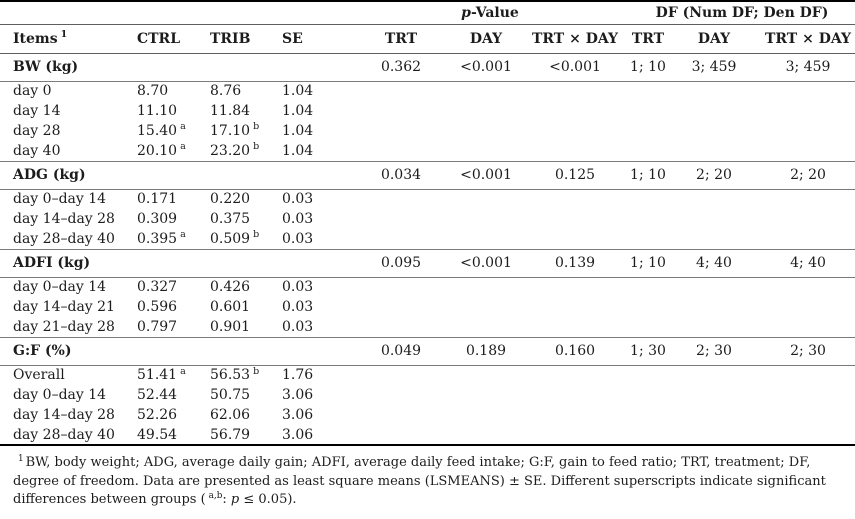 The image size is (855, 519). What do you see at coordinates (37, 111) in the screenshot?
I see `item-cell: day 14` at bounding box center [37, 111].